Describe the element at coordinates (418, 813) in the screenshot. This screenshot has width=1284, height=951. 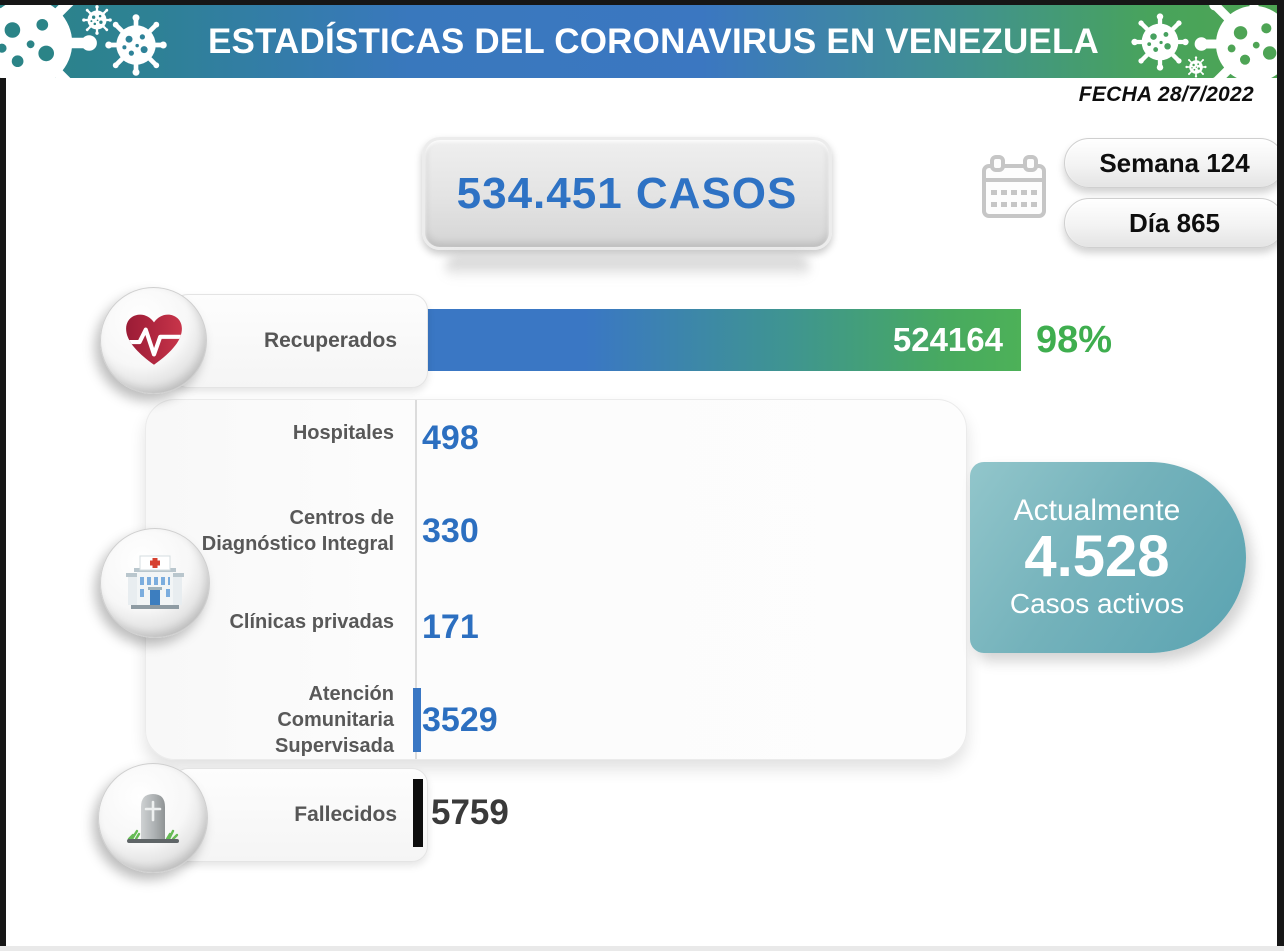
I see `deceased-bar` at that location.